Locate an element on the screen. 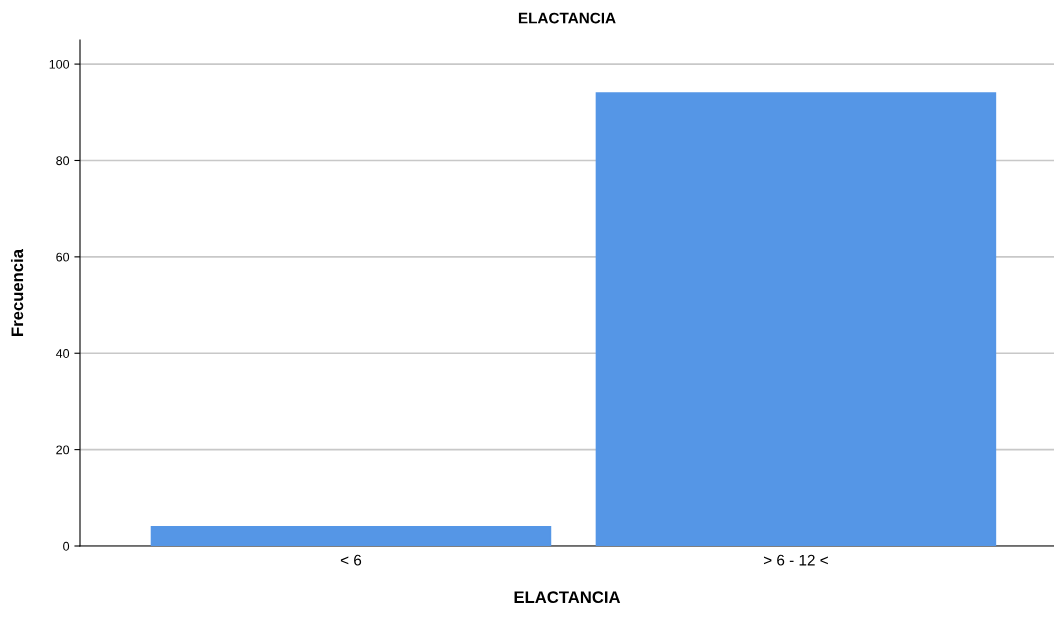 This screenshot has height=617, width=1054. chart-title: ELACTANCIA is located at coordinates (567, 18).